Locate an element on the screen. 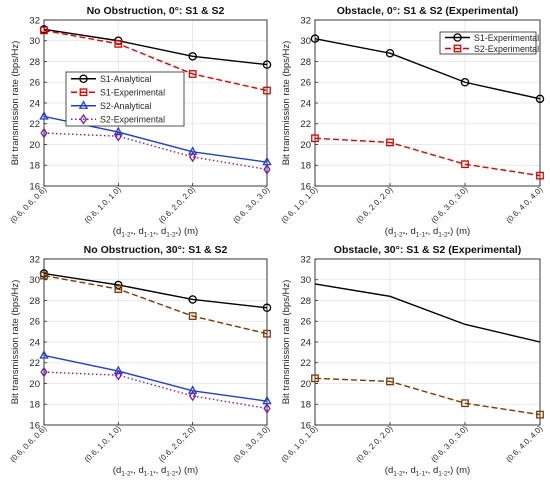 The image size is (550, 480). legend-box is located at coordinates (125, 99).